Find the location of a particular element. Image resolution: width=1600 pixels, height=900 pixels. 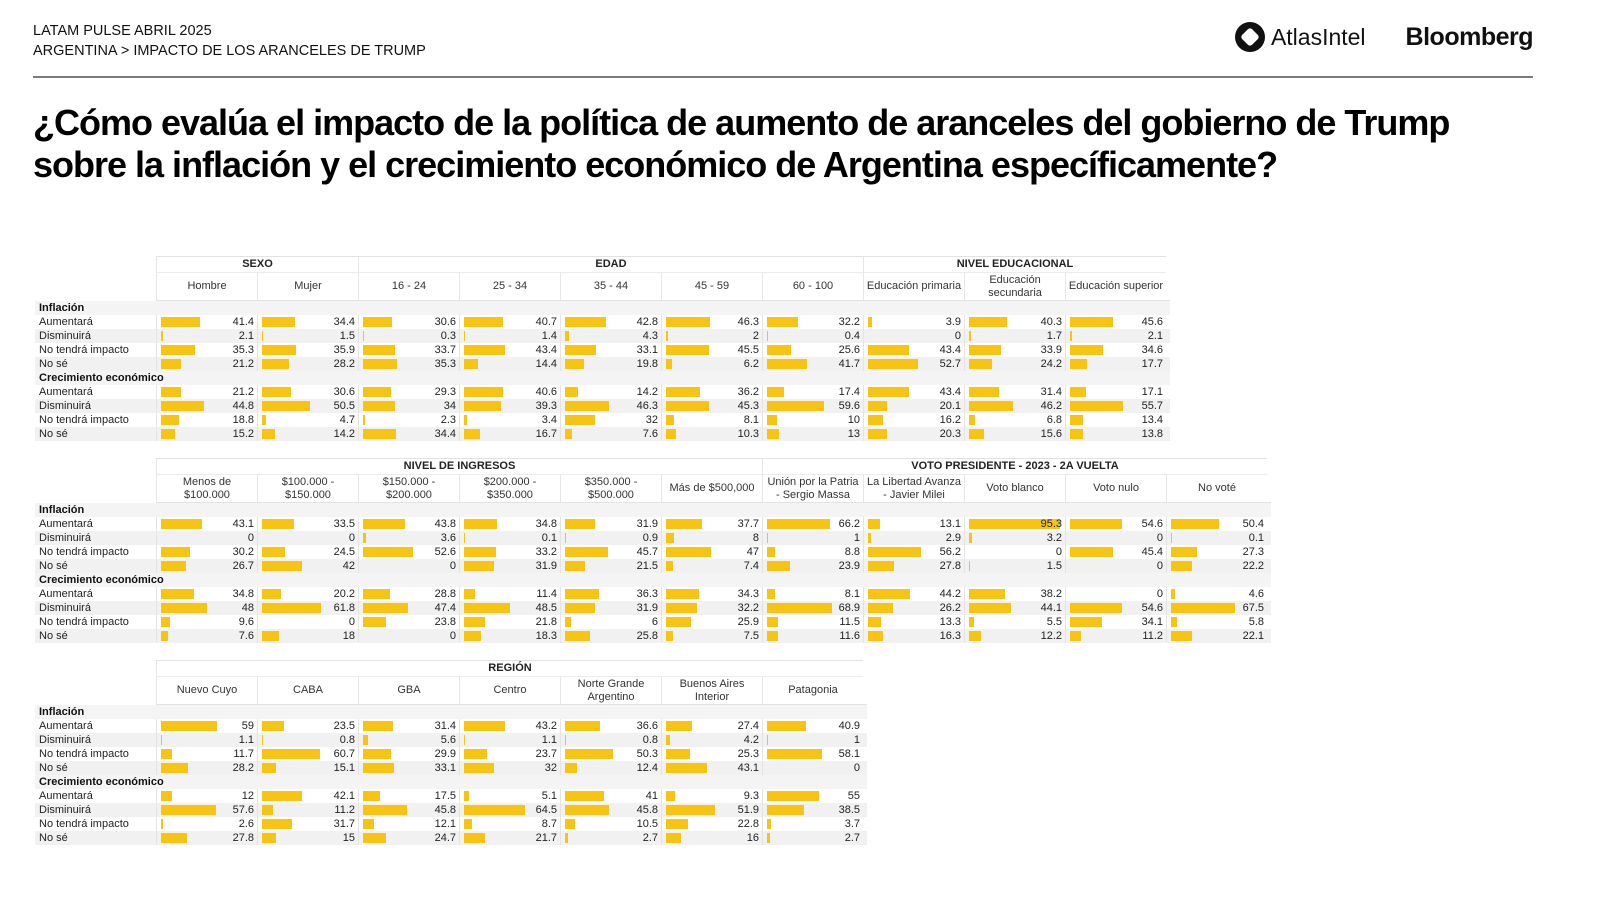

data-cell: 16 is located at coordinates (711, 838).